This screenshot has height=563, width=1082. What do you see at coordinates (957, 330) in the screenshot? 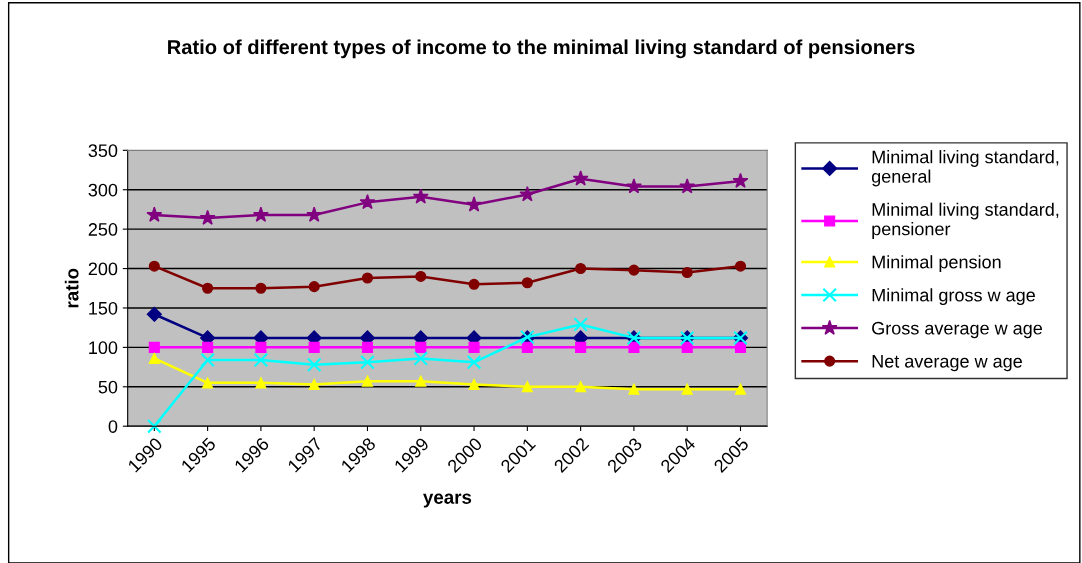
I see `legend-label: Gross average w age` at bounding box center [957, 330].